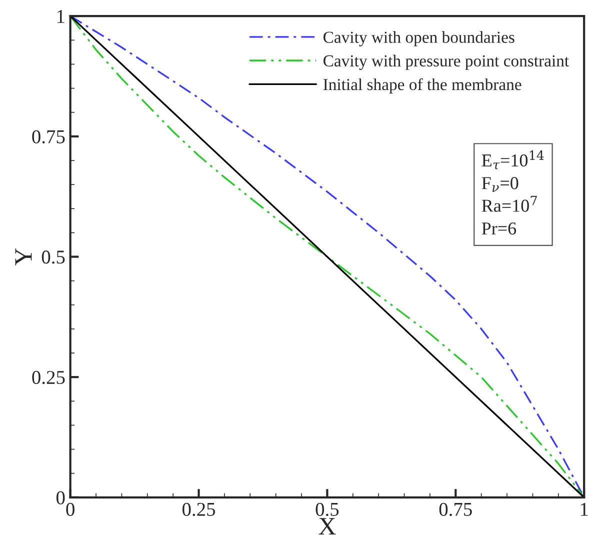 This screenshot has width=596, height=536. What do you see at coordinates (60, 497) in the screenshot?
I see `y-tick-label: 0` at bounding box center [60, 497].